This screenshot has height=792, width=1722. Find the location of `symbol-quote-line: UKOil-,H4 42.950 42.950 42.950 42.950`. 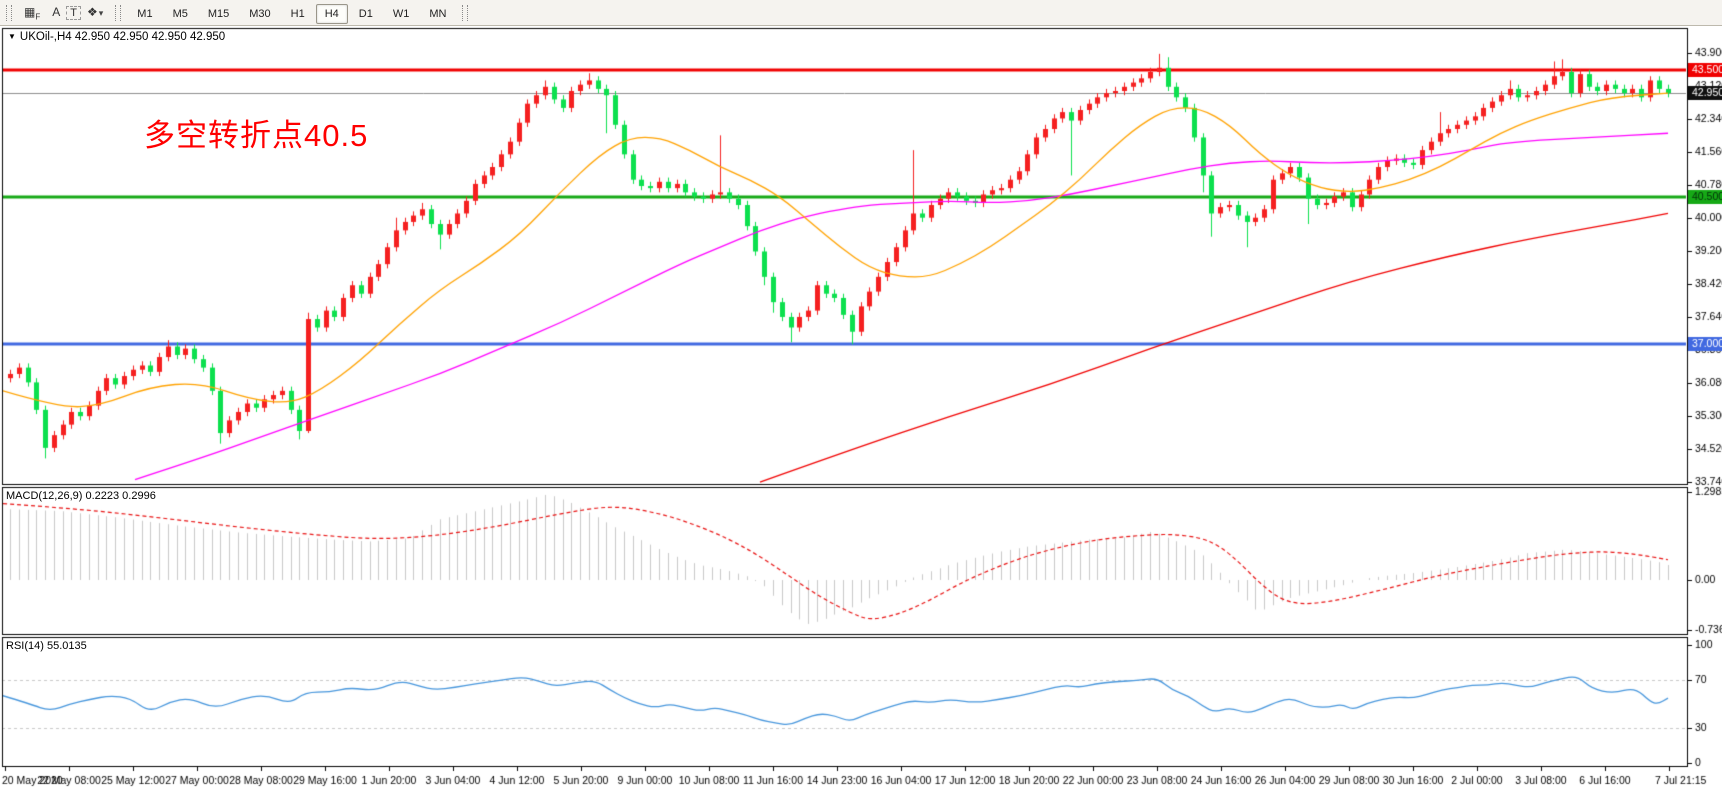

symbol-quote-line: UKOil-,H4 42.950 42.950 42.950 42.950 is located at coordinates (122, 37).